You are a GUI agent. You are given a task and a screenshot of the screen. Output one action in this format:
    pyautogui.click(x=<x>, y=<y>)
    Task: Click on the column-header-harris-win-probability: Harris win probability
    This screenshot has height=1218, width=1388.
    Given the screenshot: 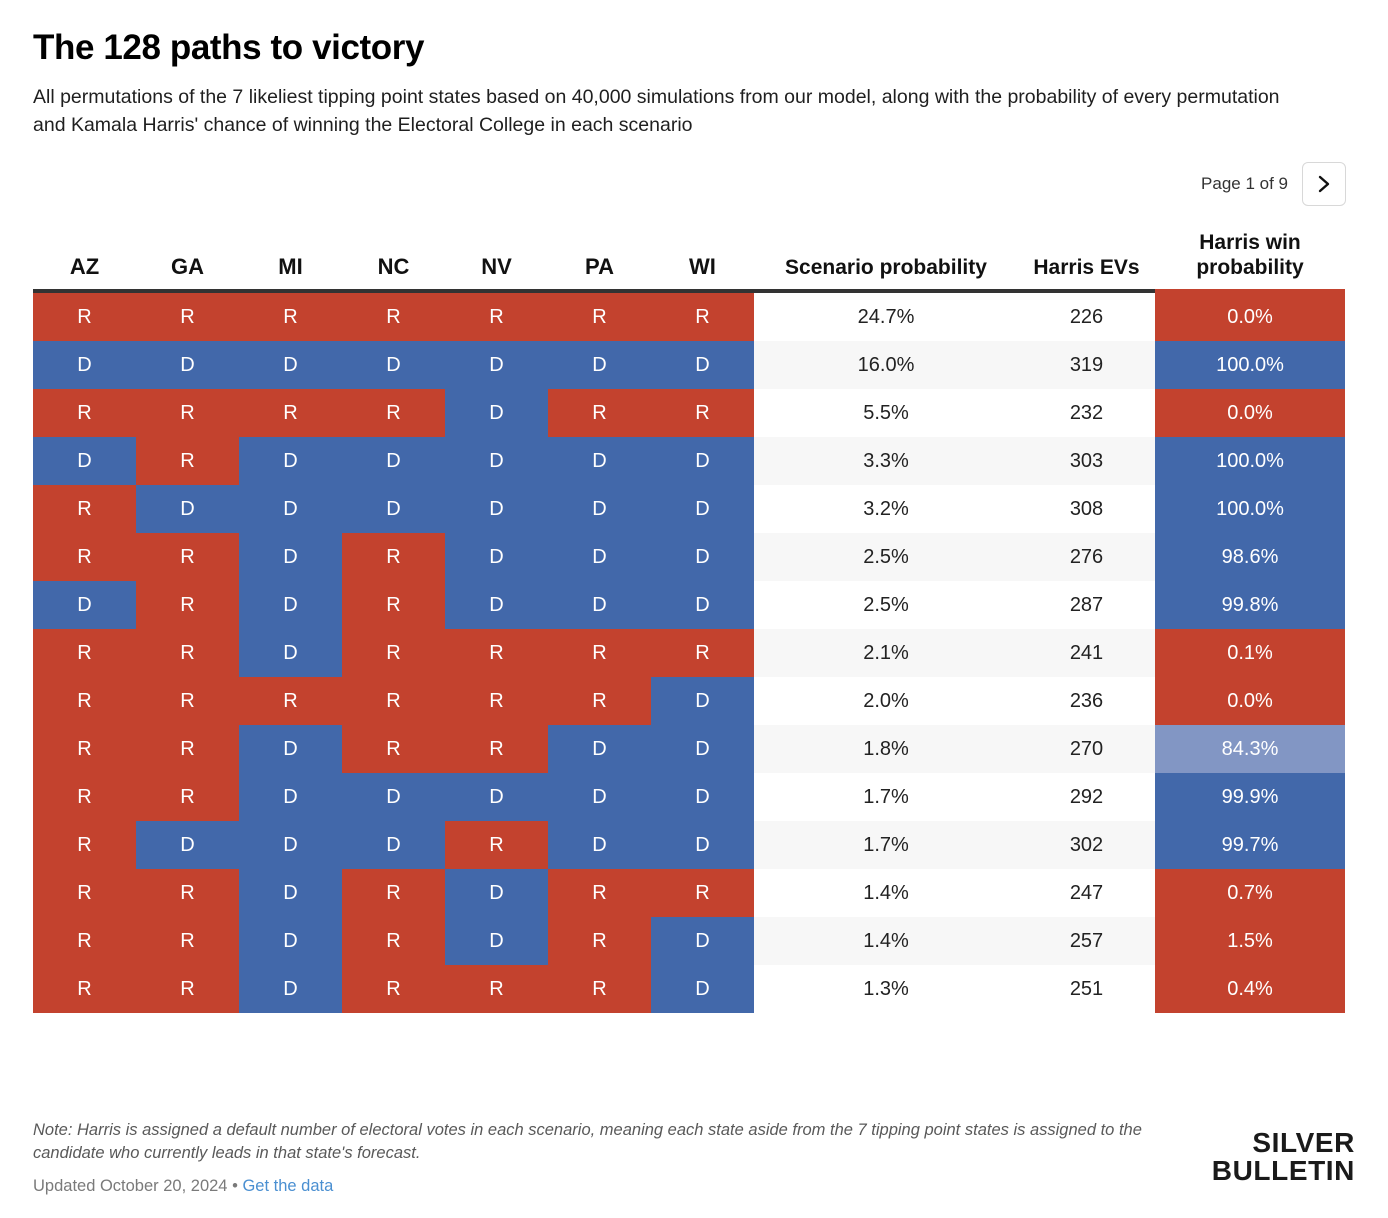 What is the action you would take?
    pyautogui.click(x=1250, y=261)
    